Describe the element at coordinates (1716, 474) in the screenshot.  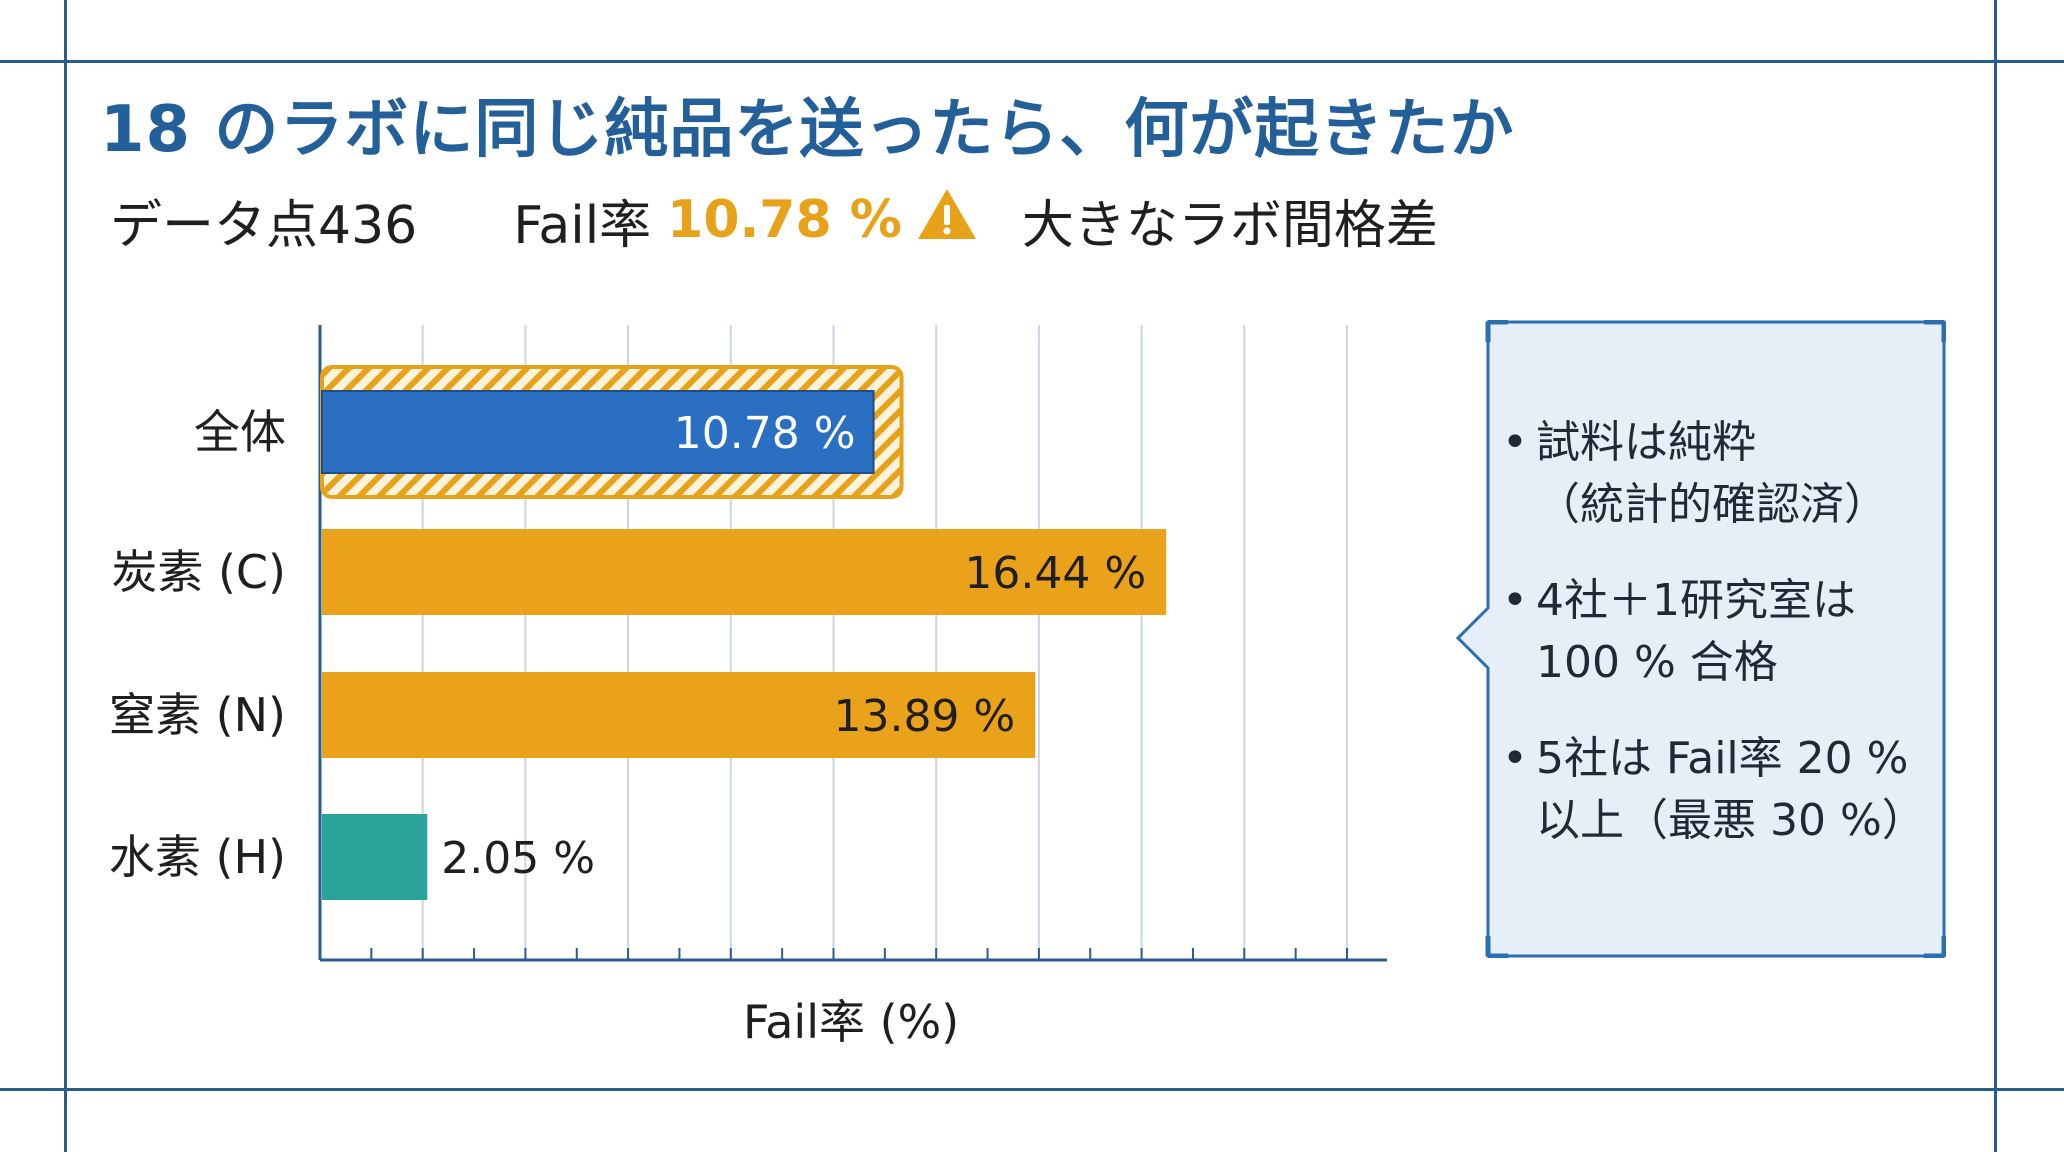
I see `insight-item: 試料は純粋 （統計的確認済）` at that location.